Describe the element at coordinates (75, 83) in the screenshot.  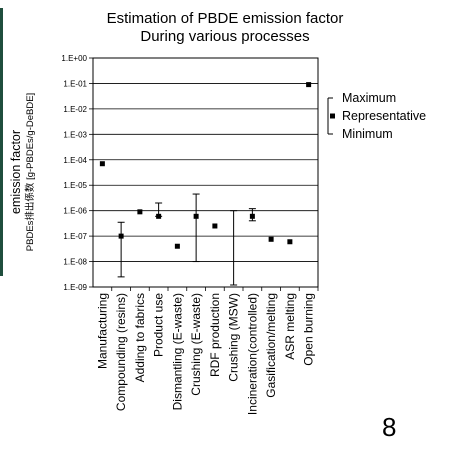
I see `y-tick-label: 1.E-01` at that location.